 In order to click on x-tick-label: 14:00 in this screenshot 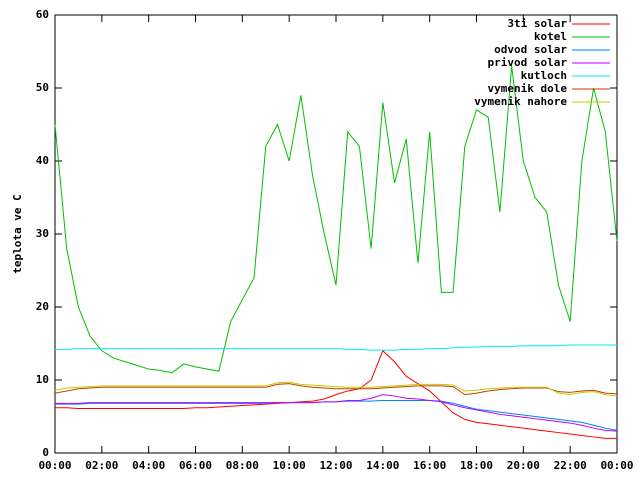, I will do `click(382, 465)`.